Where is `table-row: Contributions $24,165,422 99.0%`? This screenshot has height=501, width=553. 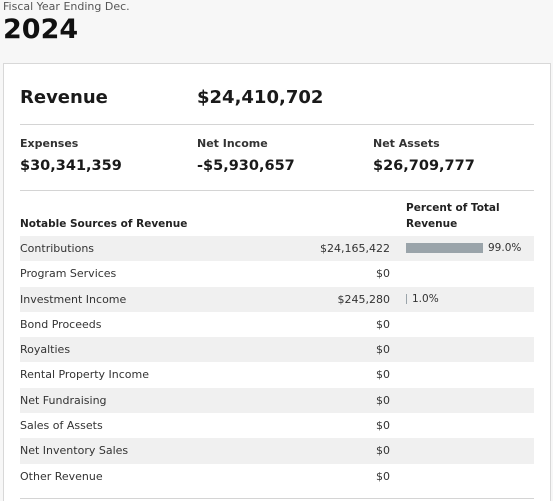
table-row: Contributions $24,165,422 99.0% is located at coordinates (277, 249).